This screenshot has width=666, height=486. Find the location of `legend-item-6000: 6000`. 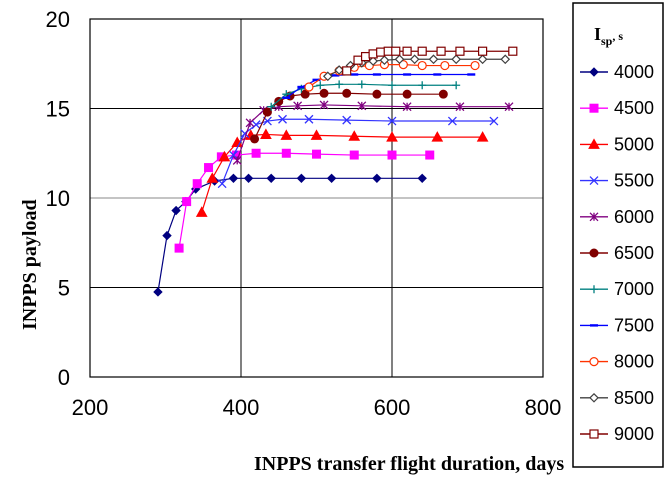

legend-item-6000: 6000 is located at coordinates (617, 217).